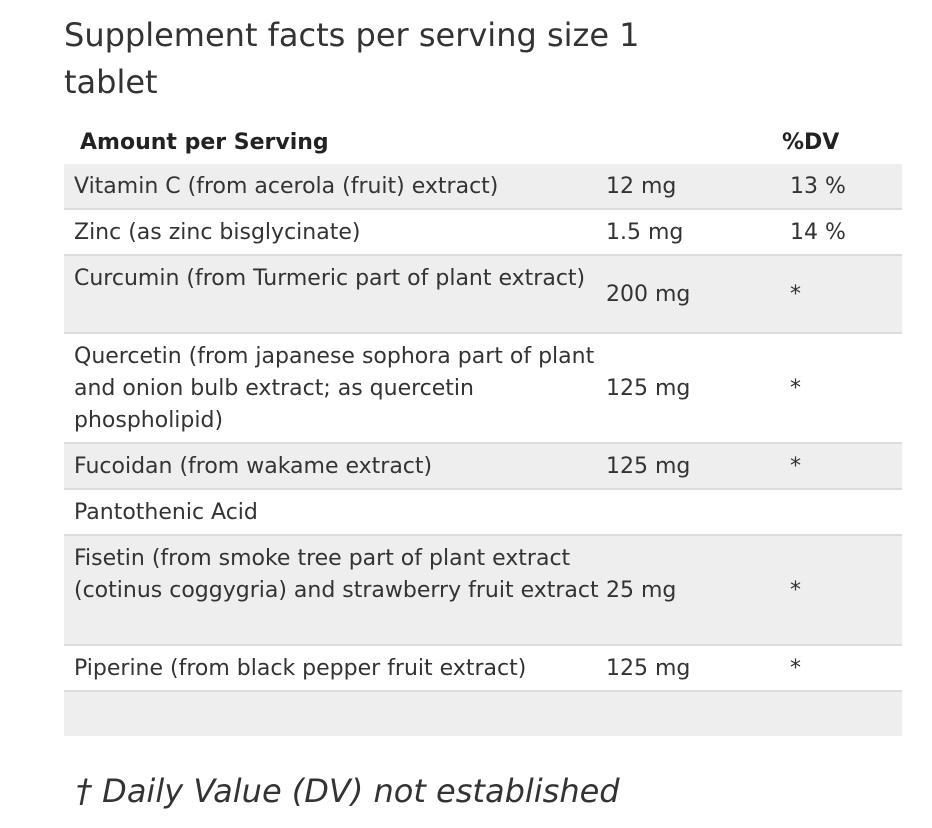 Image resolution: width=932 pixels, height=828 pixels. Describe the element at coordinates (818, 232) in the screenshot. I see `nutrient-dv: 14 %` at that location.